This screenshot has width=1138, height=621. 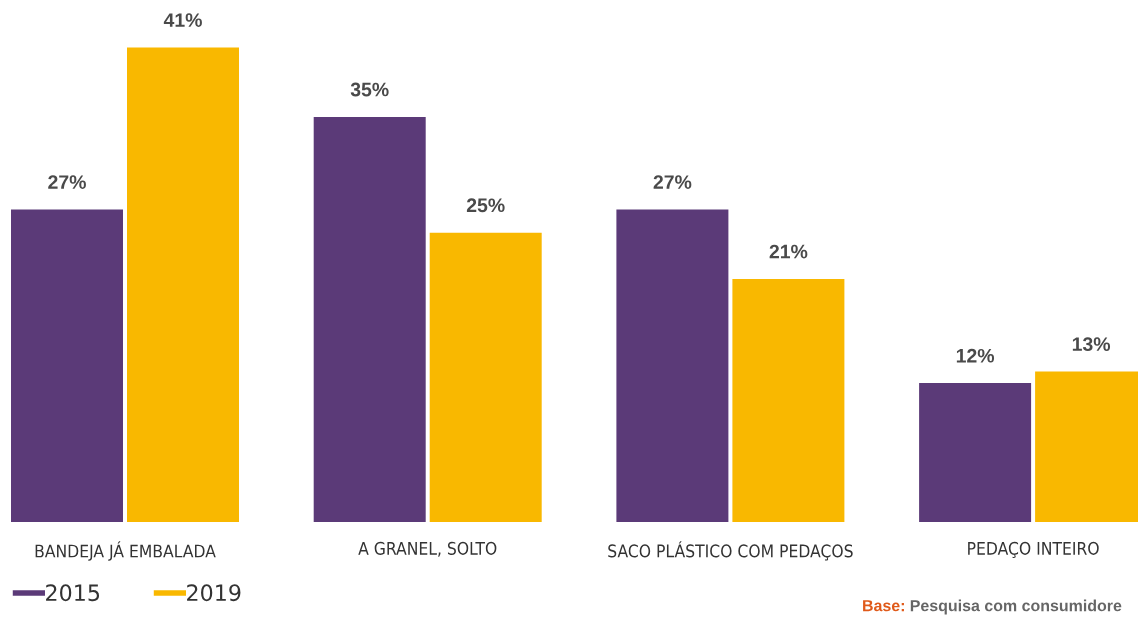 I want to click on data-label: 41%, so click(x=182, y=20).